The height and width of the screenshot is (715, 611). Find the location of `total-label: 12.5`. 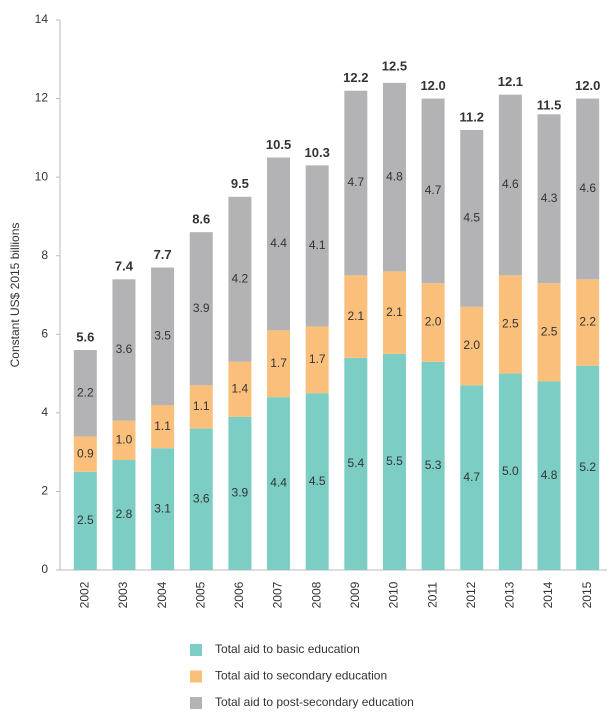

total-label: 12.5 is located at coordinates (394, 65).